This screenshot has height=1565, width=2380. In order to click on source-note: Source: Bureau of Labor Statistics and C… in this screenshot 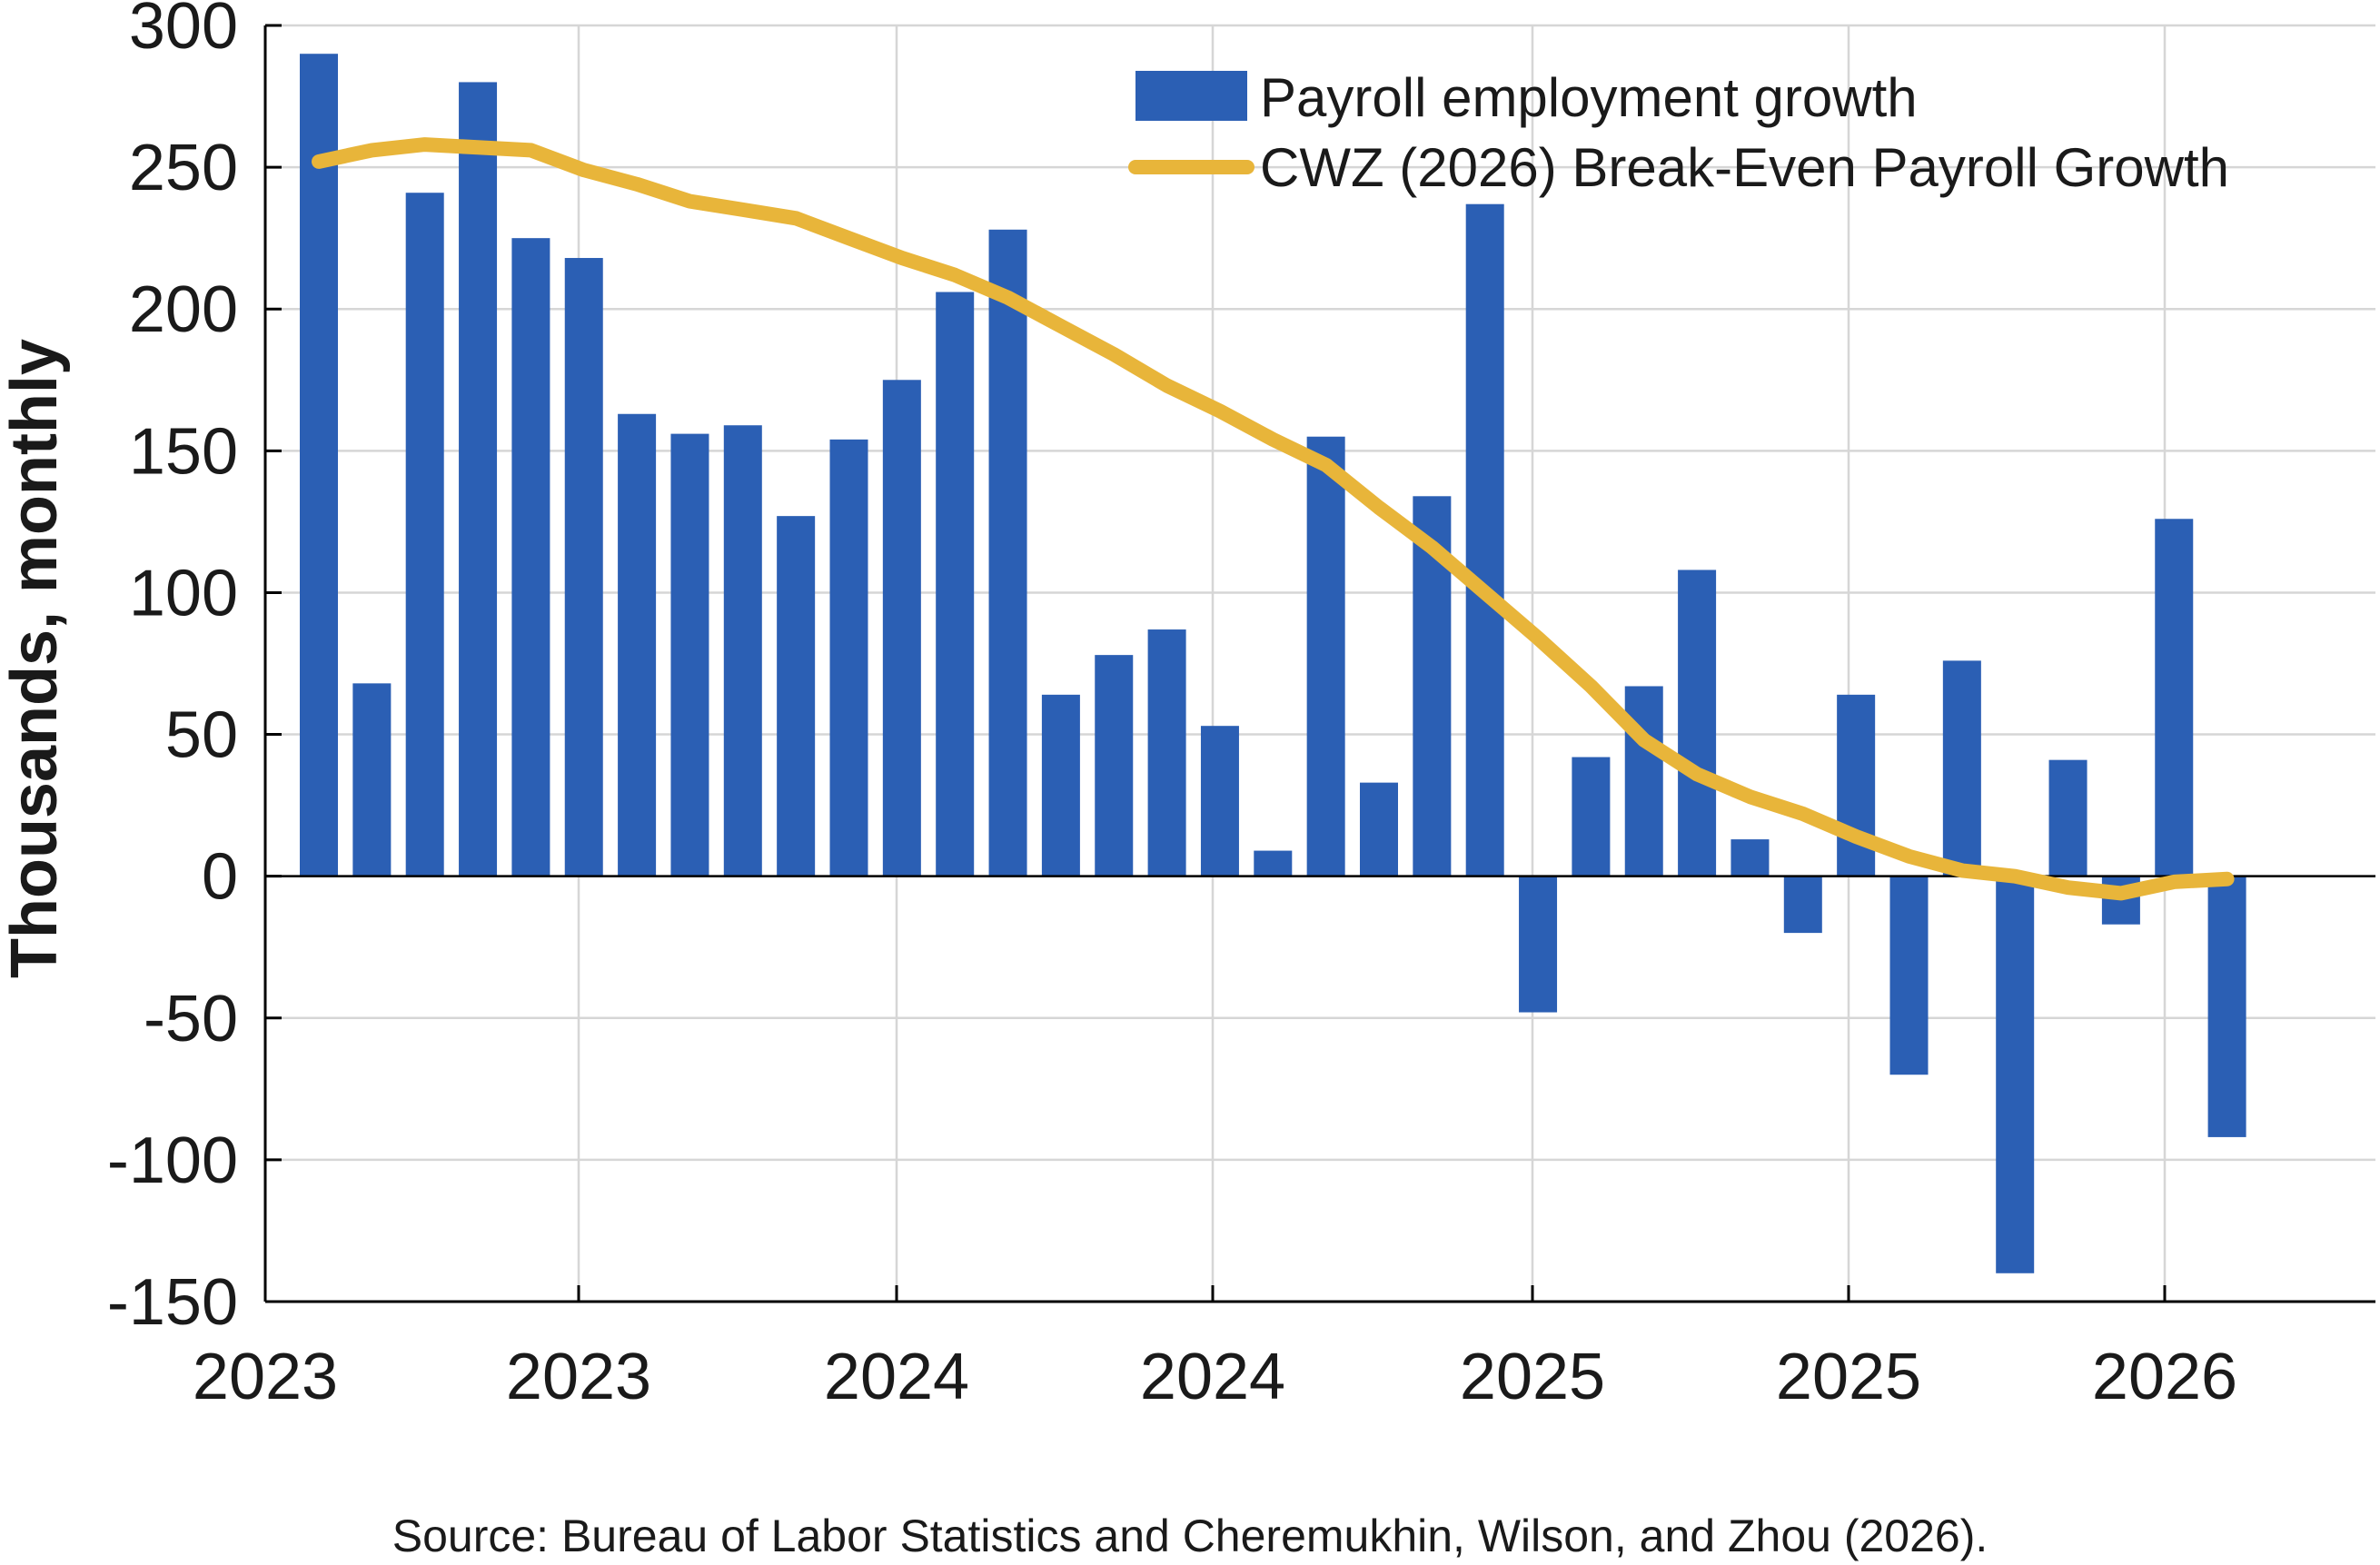, I will do `click(1190, 1536)`.